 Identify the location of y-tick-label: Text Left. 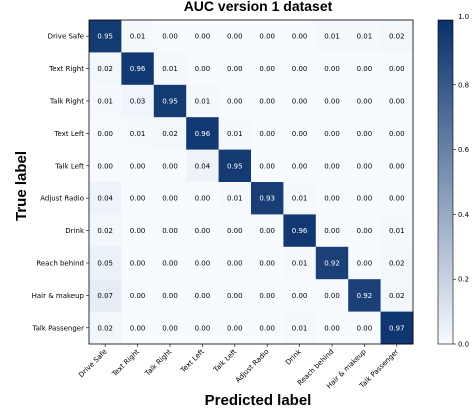
(68, 134).